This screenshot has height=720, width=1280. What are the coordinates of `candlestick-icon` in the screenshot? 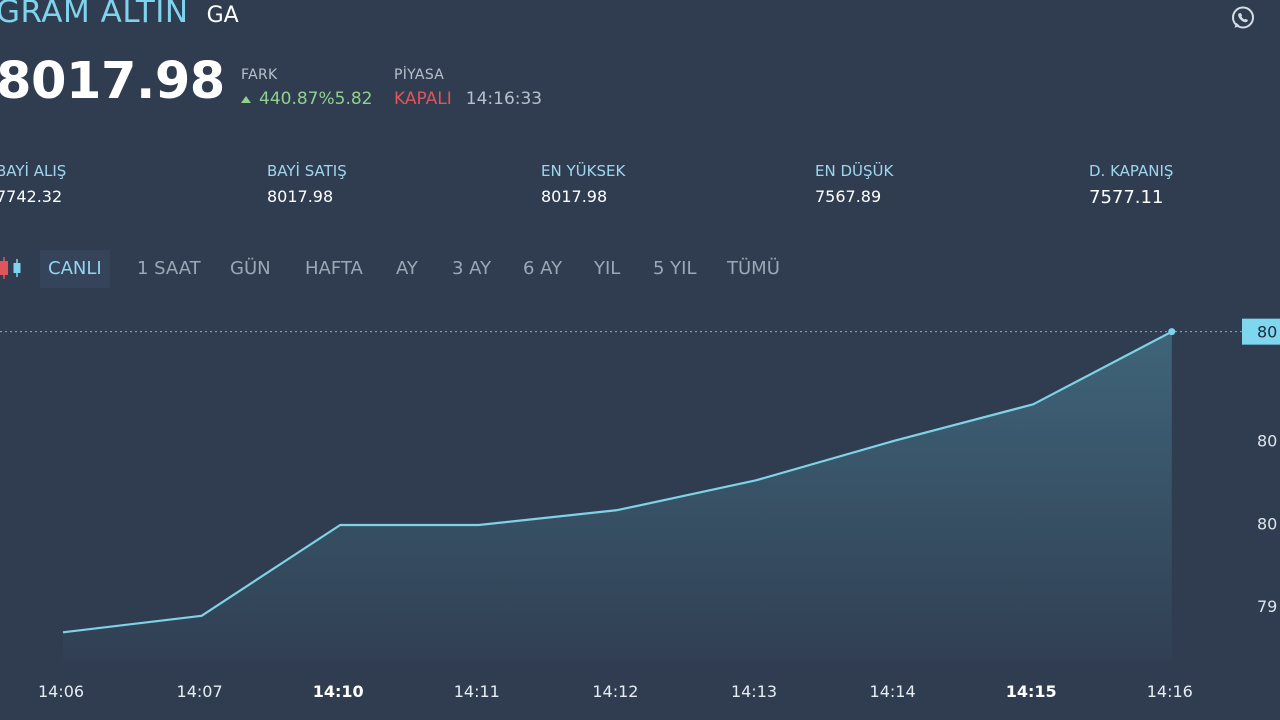 It's located at (12, 268).